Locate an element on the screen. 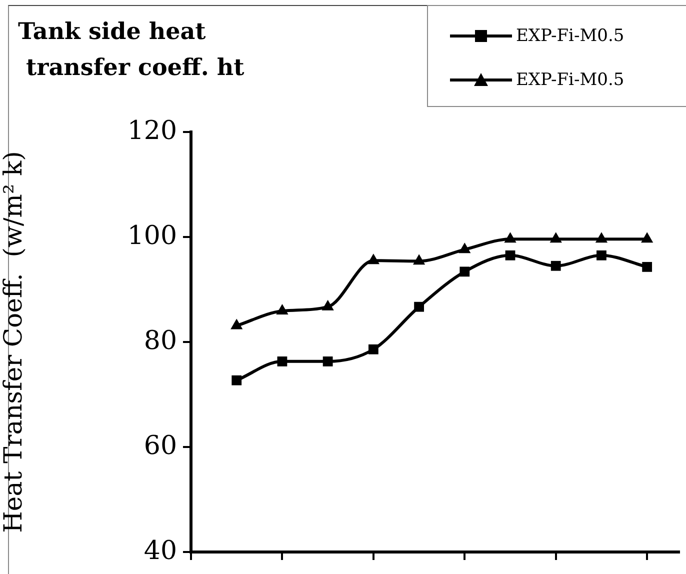 The height and width of the screenshot is (574, 686). y-tick-label: 120 is located at coordinates (152, 131).